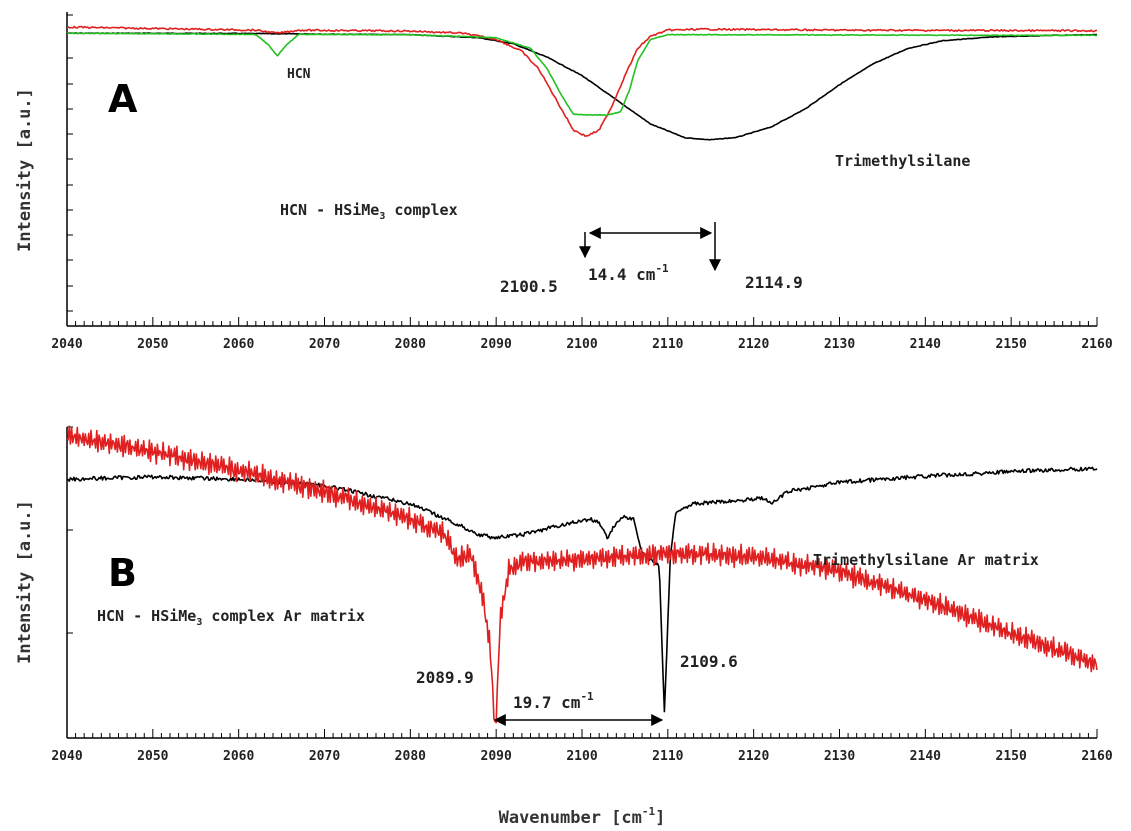 The image size is (1131, 831). What do you see at coordinates (238, 756) in the screenshot?
I see `panel-b-x-tick-label: 2060` at bounding box center [238, 756].